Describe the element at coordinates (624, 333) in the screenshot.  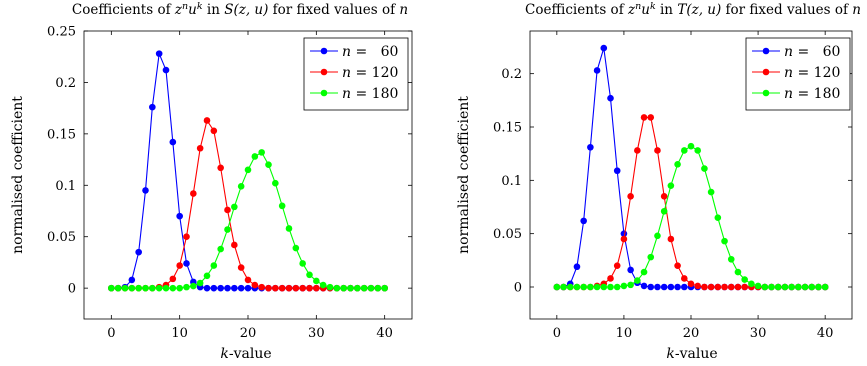
I see `x-tick-label: 10` at that location.